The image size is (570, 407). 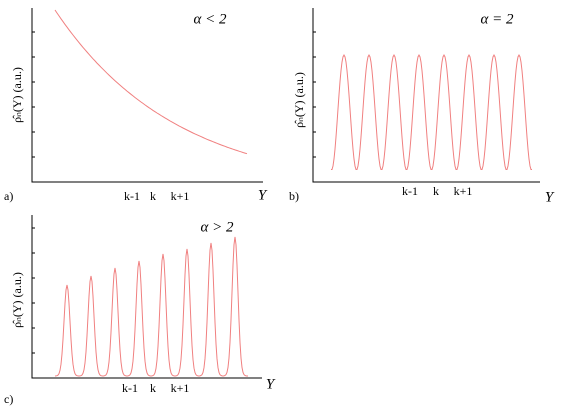 What do you see at coordinates (8, 399) in the screenshot?
I see `panel-label: c)` at bounding box center [8, 399].